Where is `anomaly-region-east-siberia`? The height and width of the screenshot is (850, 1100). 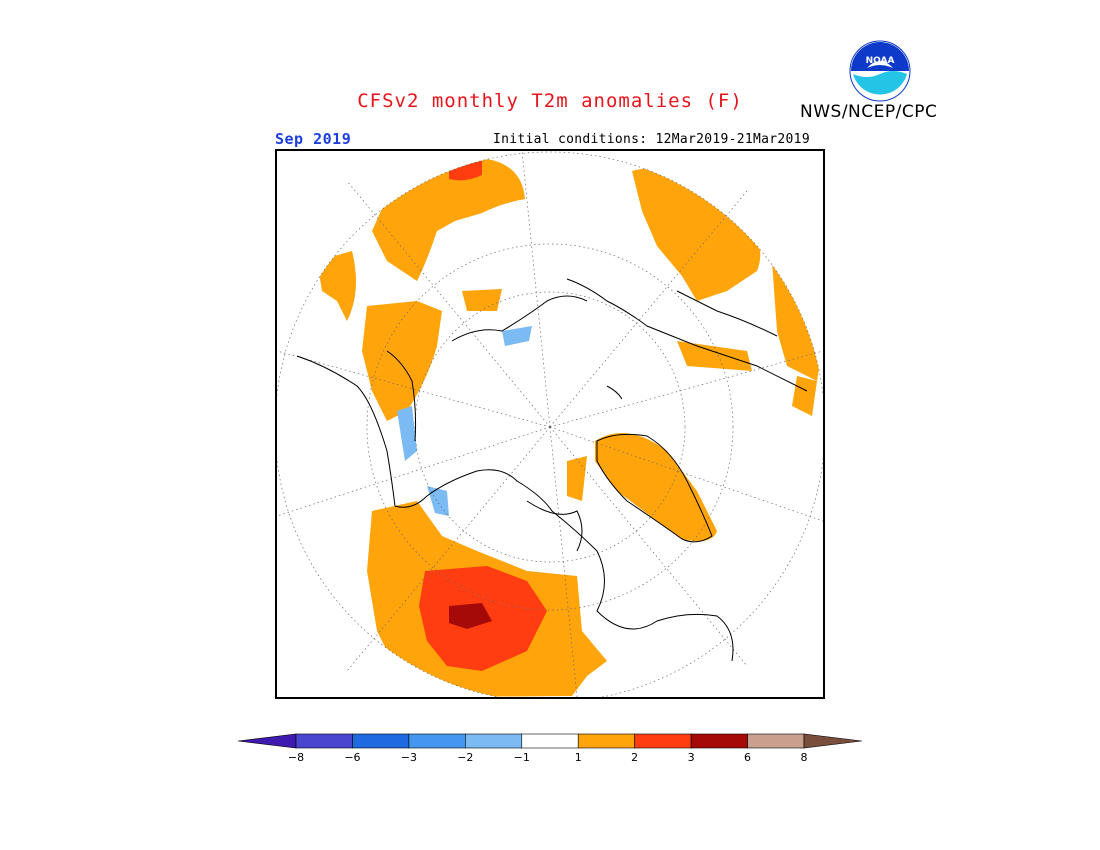 anomaly-region-east-siberia is located at coordinates (714, 356).